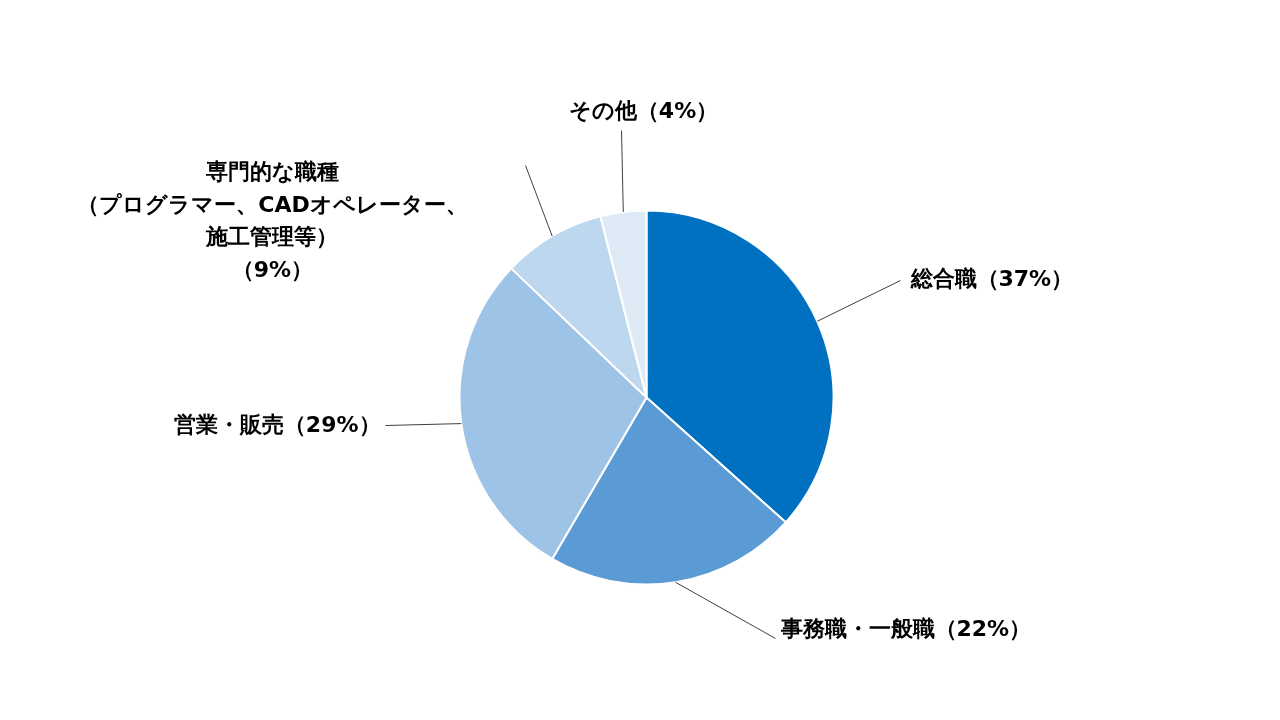  I want to click on slice-label: 専門的な職種（プログラマー、CADオペレーター、施工管理等）（9%）, so click(272, 220).